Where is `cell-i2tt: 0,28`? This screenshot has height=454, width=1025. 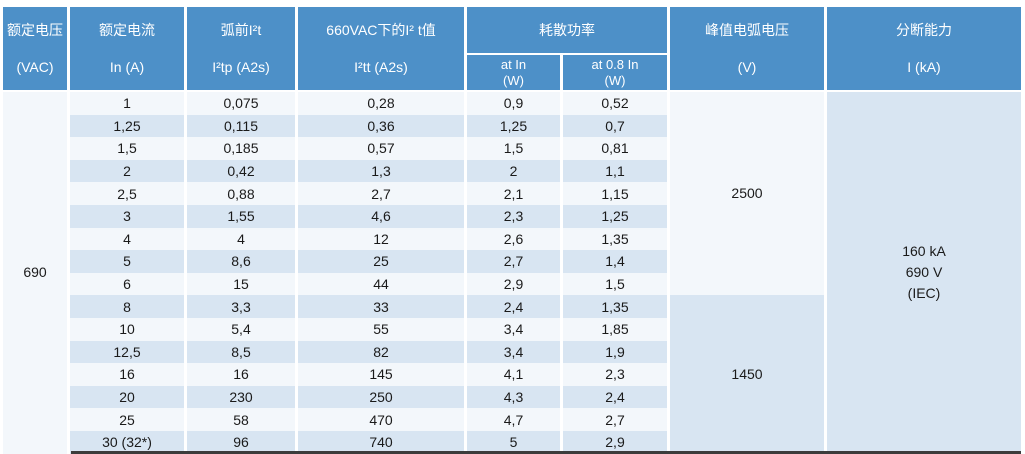 cell-i2tt: 0,28 is located at coordinates (382, 103).